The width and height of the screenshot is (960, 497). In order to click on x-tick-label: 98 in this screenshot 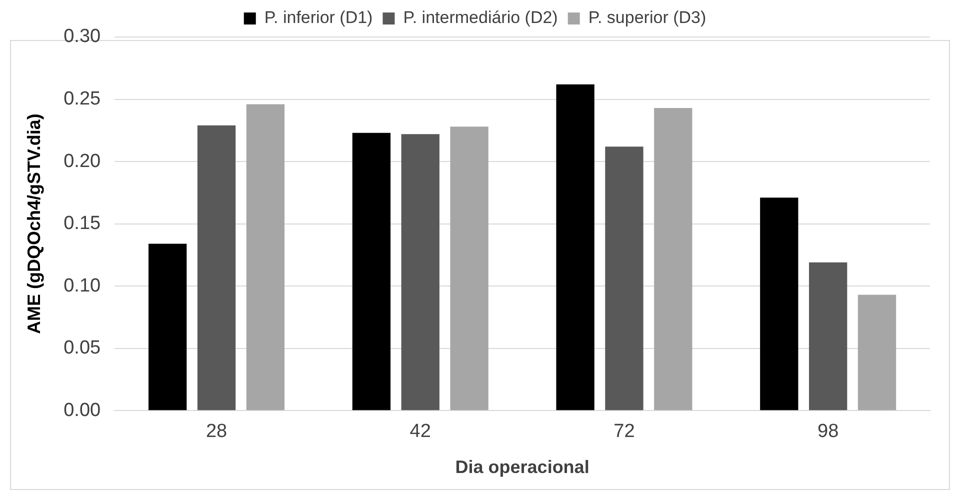, I will do `click(828, 431)`.